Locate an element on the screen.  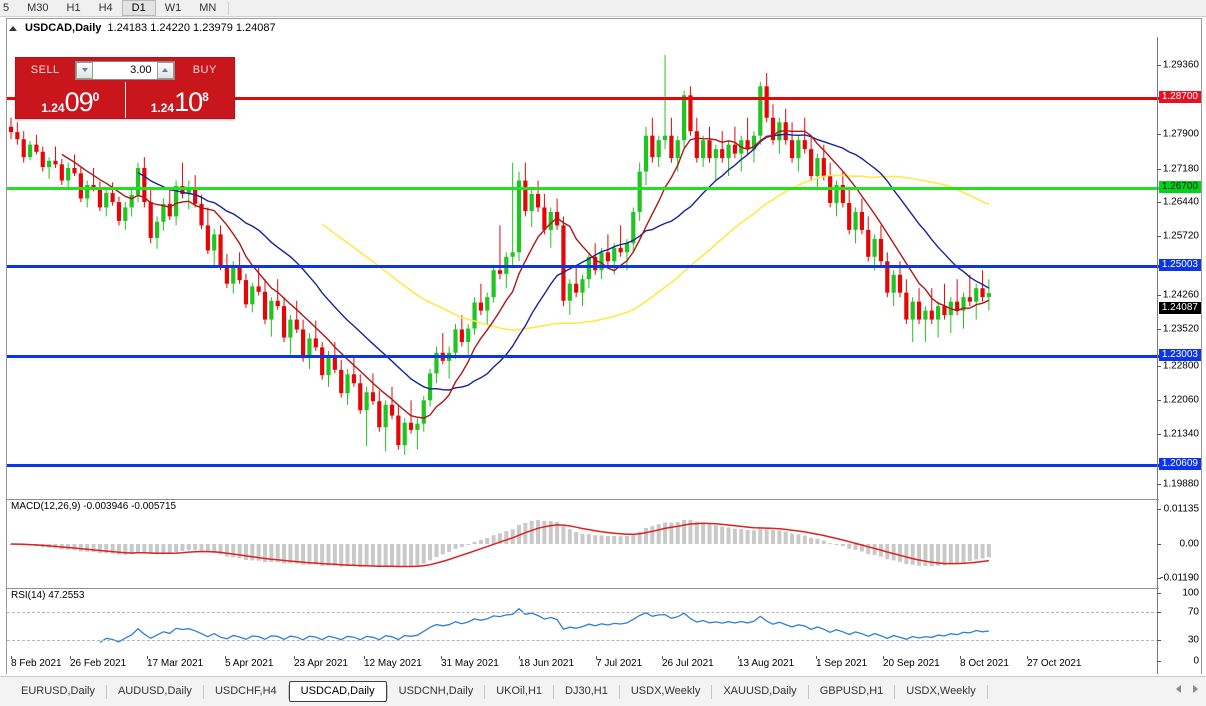
one-click-trading-panel: SELL 3.00 BUY 1.24 09 0 1.24 10 8 is located at coordinates (125, 88).